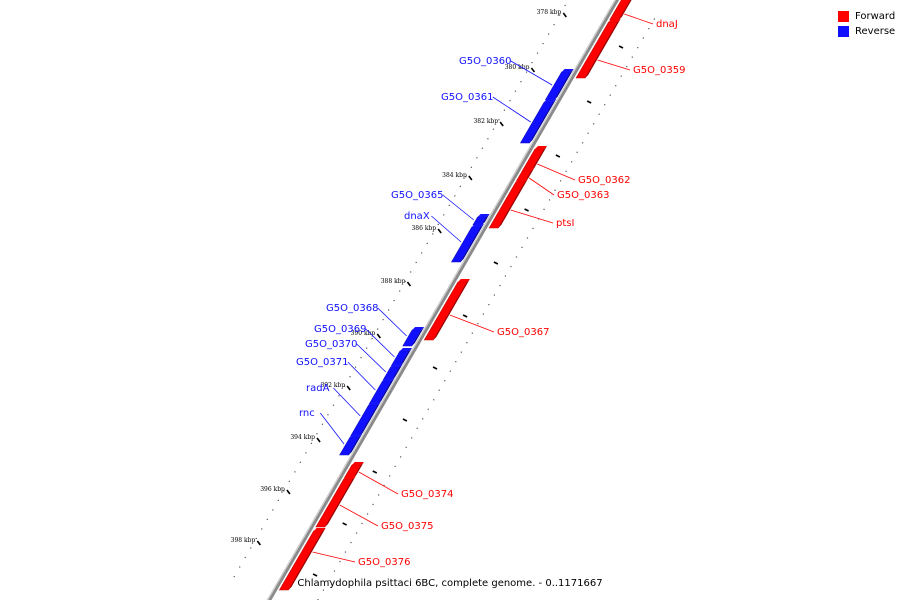  Describe the element at coordinates (454, 175) in the screenshot. I see `tick-label: 384 kbp` at that location.